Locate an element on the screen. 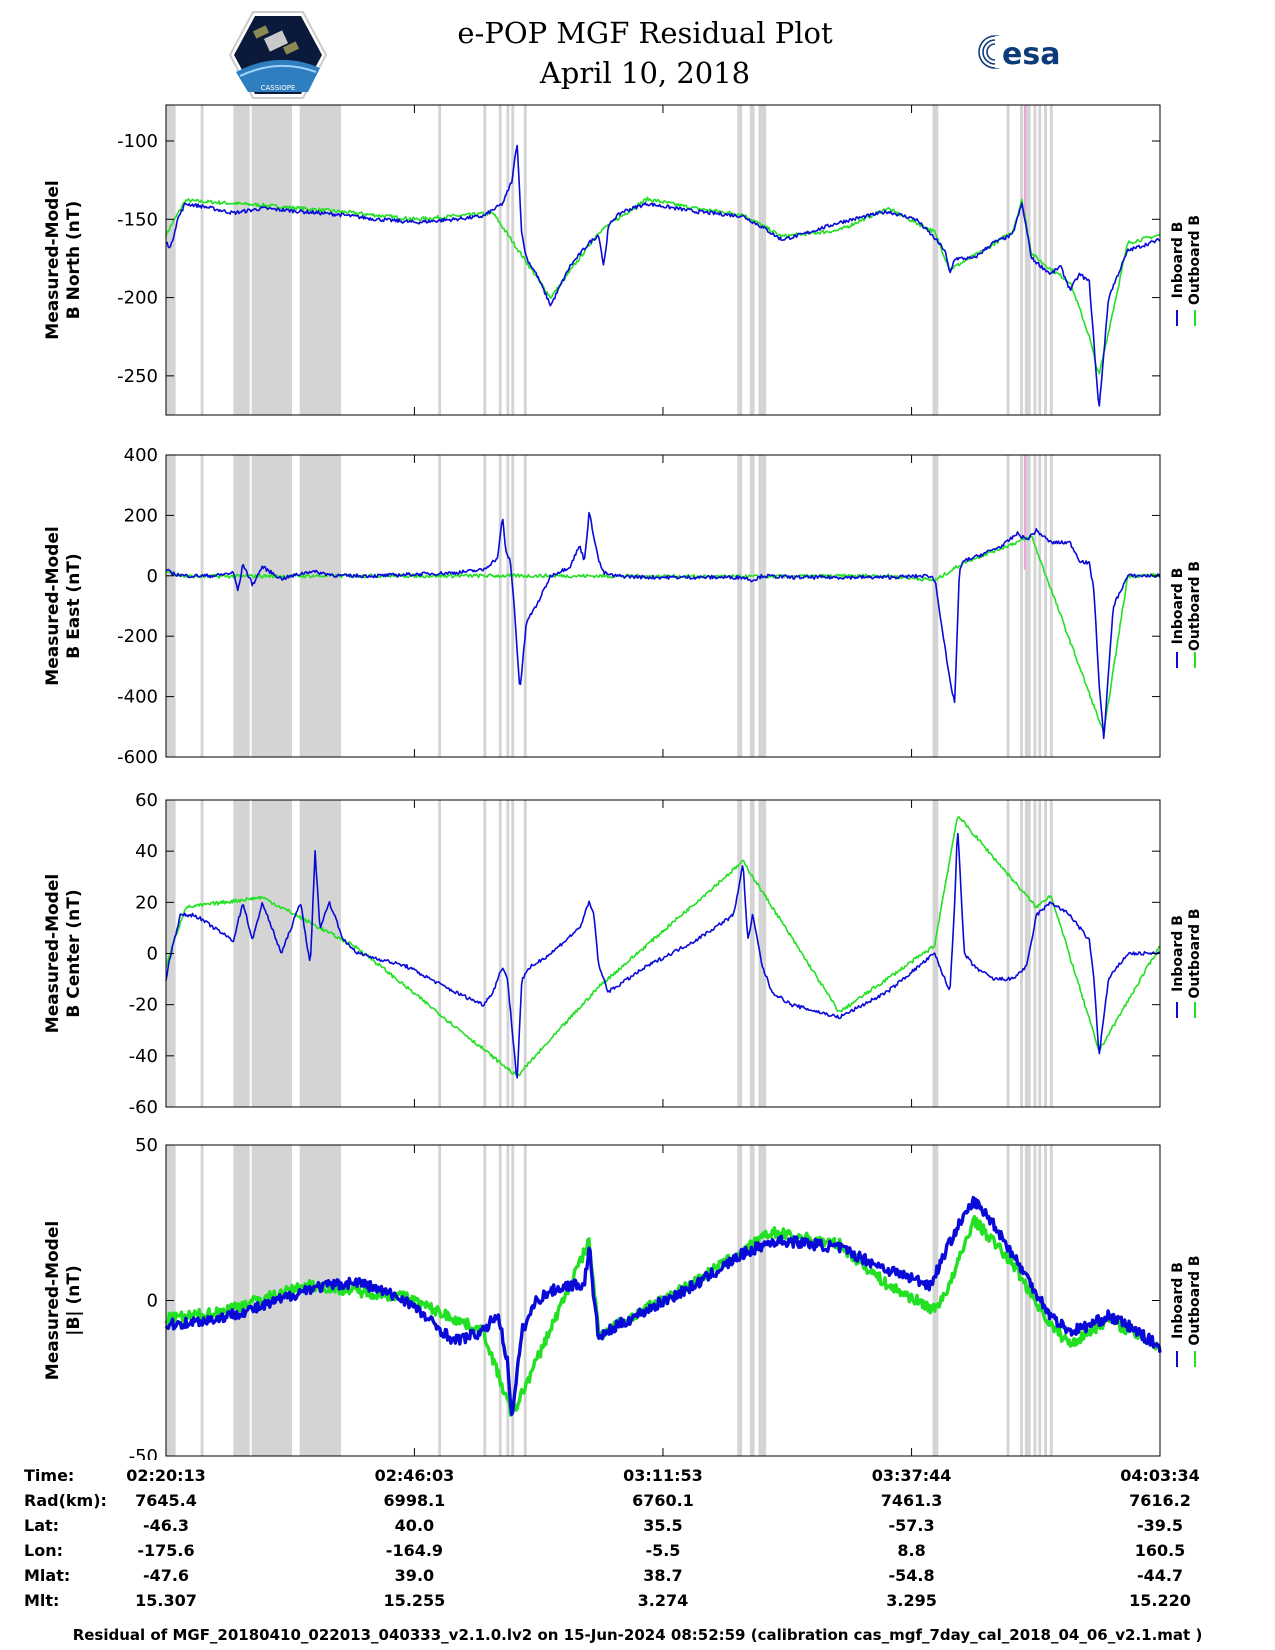  panel-3-y-tick-label: 40 is located at coordinates (146, 851).